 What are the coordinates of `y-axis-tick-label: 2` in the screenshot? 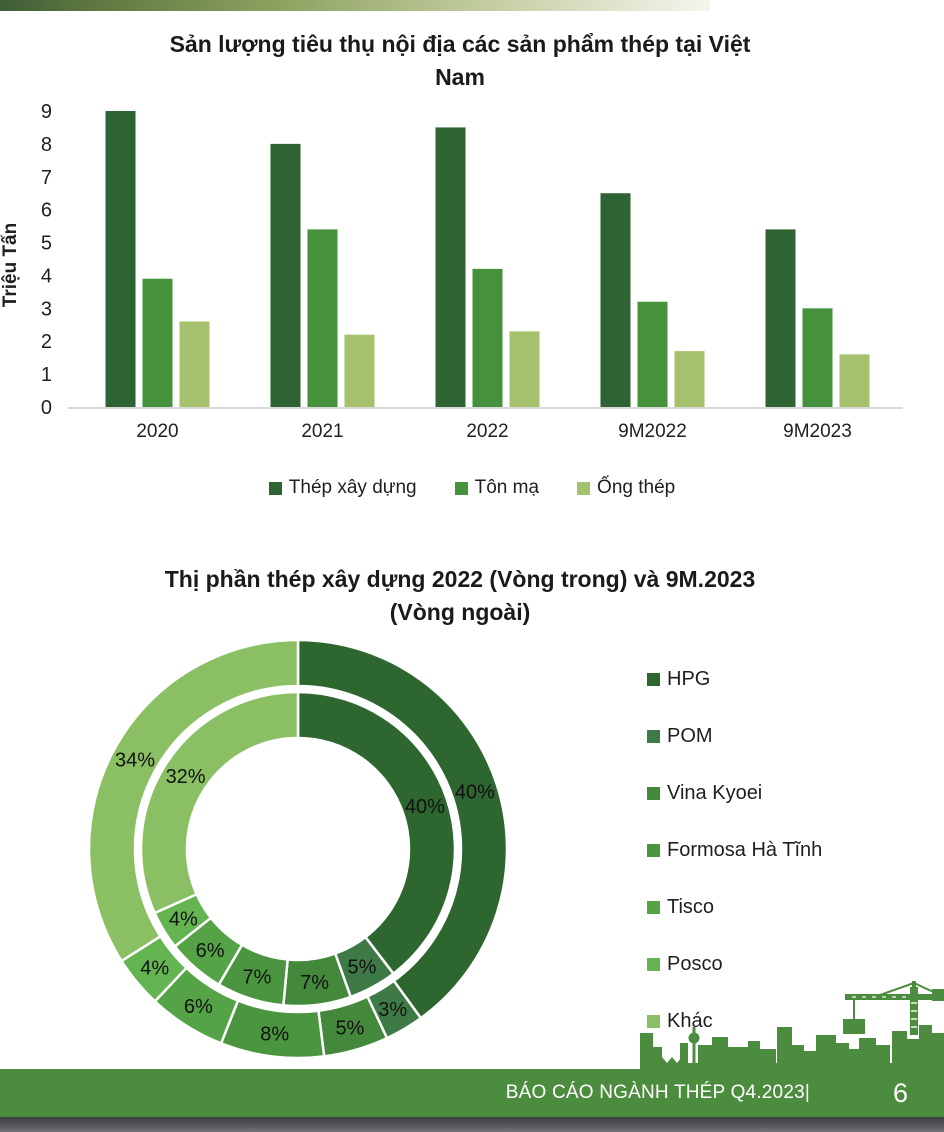 It's located at (46, 342).